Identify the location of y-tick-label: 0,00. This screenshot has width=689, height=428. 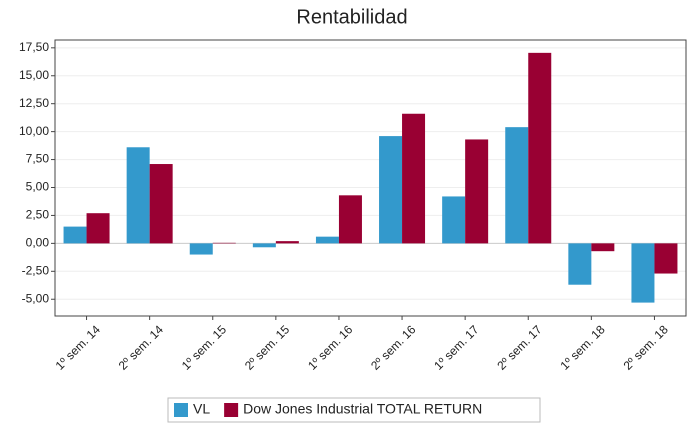
(38, 243).